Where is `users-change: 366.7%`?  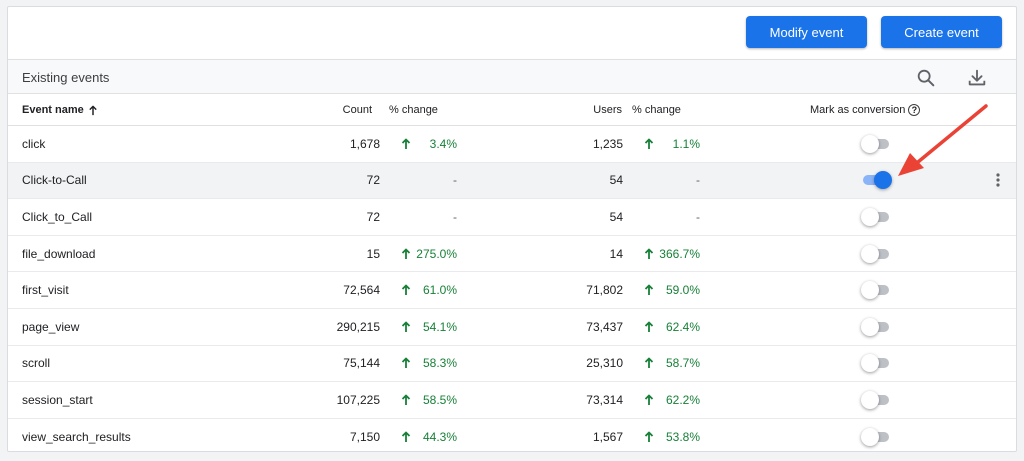
users-change: 366.7% is located at coordinates (679, 253).